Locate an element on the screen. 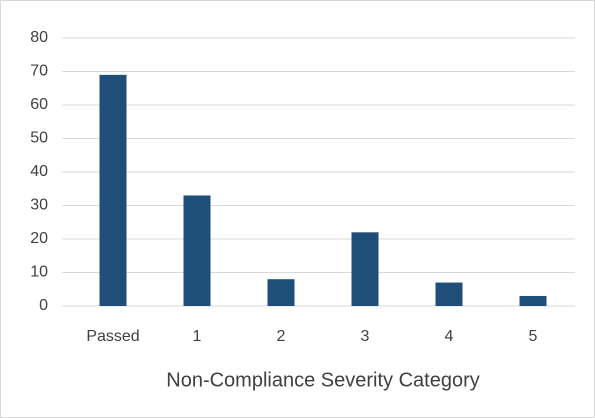 Image resolution: width=595 pixels, height=418 pixels. x-axis-label: Non-Compliance Severity Category is located at coordinates (322, 380).